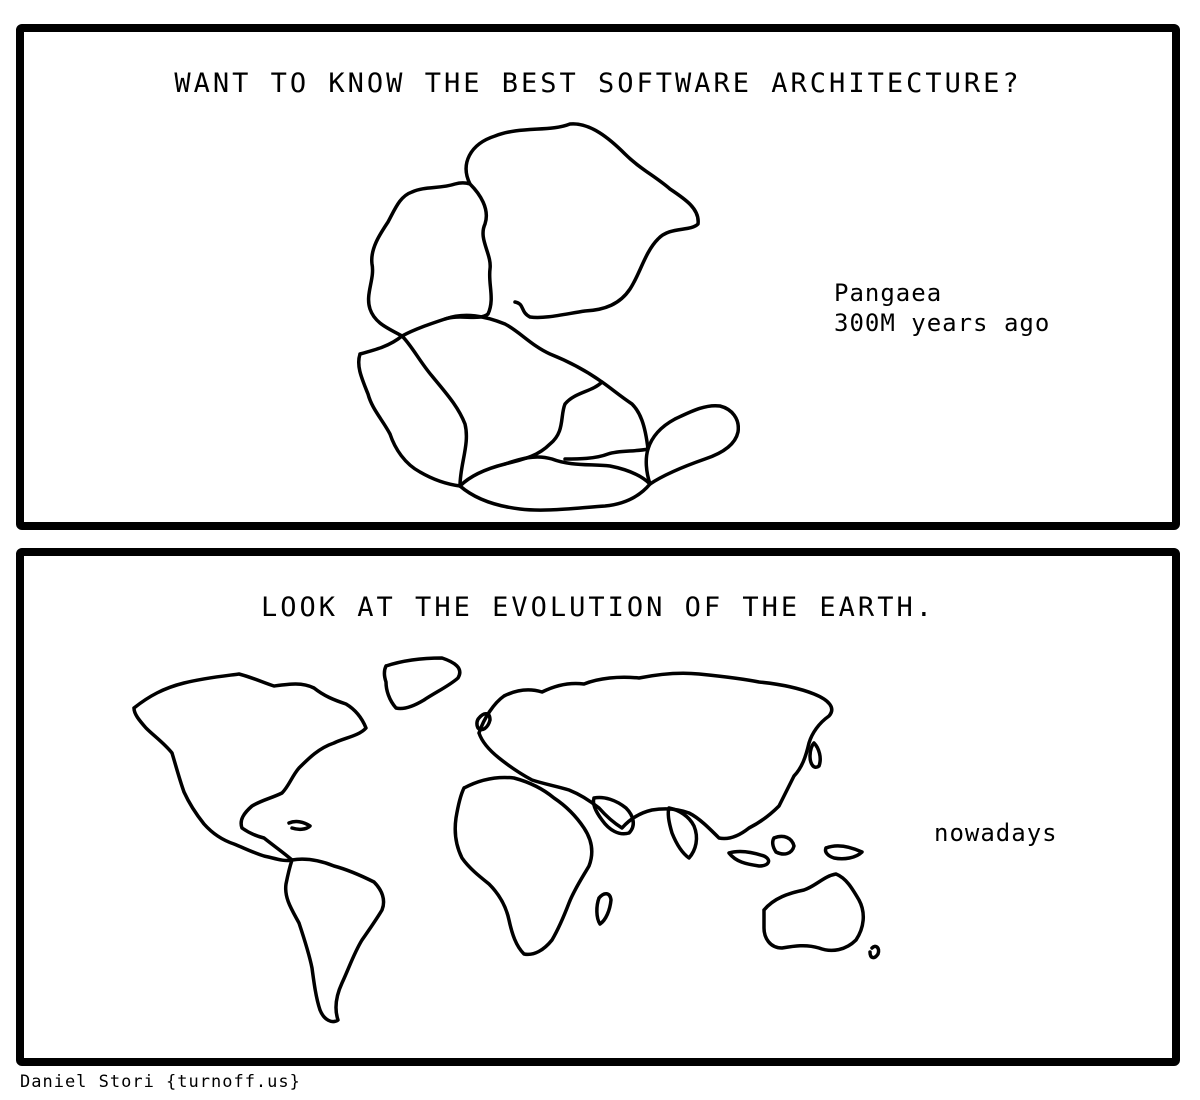 This screenshot has width=1200, height=1100. Describe the element at coordinates (692, 444) in the screenshot. I see `pangaea-landmass-australia` at that location.